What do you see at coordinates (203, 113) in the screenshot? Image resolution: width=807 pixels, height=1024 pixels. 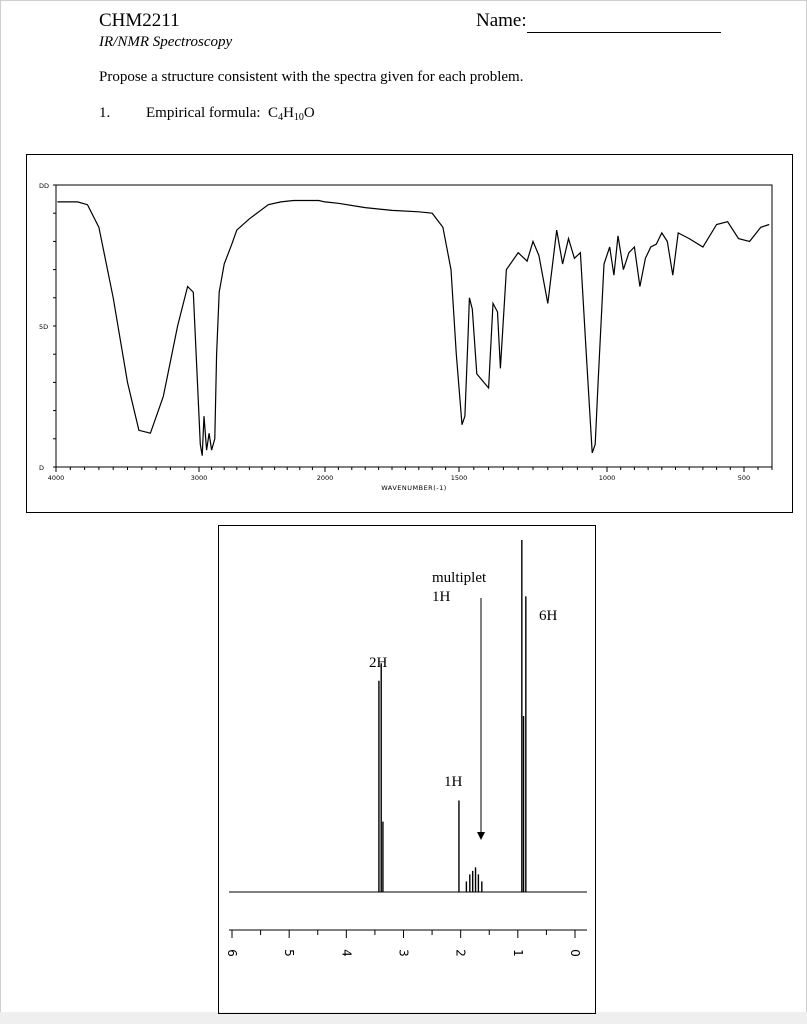 I see `formula-label: Empirical formula:` at bounding box center [203, 113].